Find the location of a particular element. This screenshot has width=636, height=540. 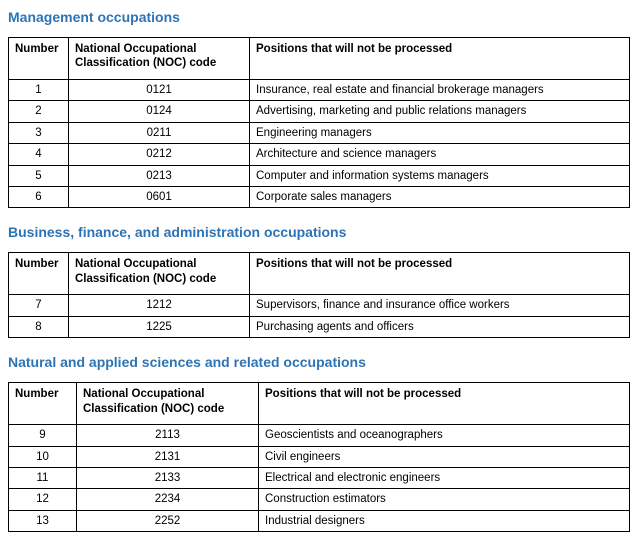

row-position: Construction estimators is located at coordinates (444, 499).